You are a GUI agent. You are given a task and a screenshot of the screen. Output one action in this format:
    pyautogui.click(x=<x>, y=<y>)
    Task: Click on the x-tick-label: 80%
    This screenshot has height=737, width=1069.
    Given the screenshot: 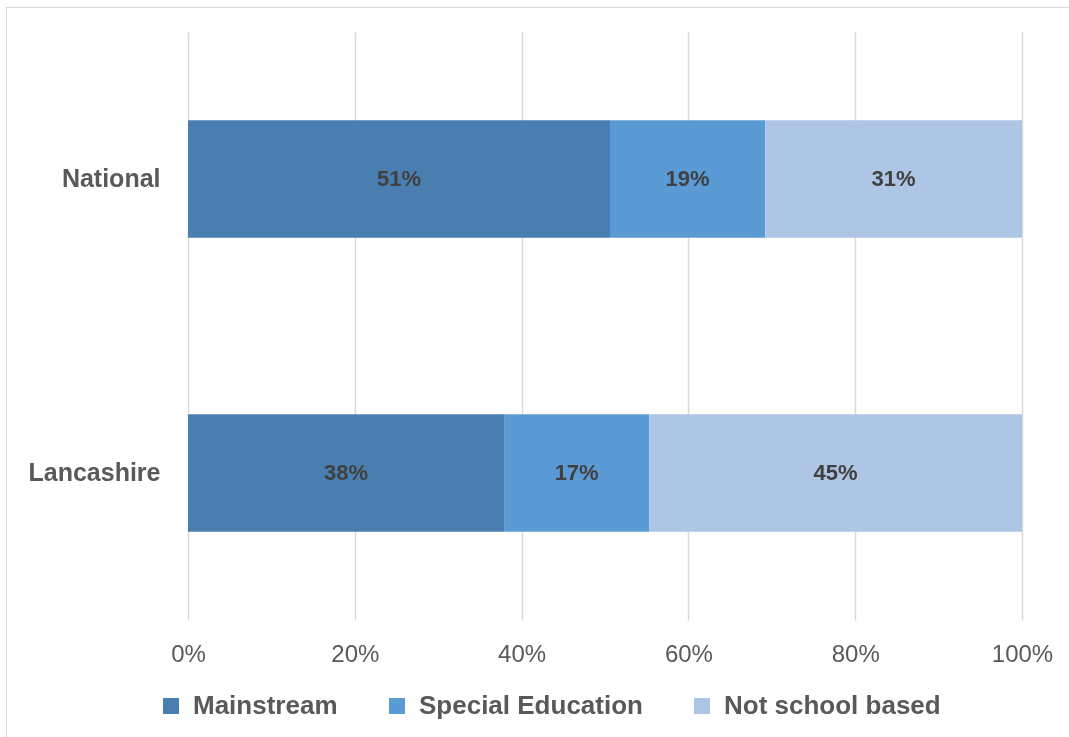 What is the action you would take?
    pyautogui.click(x=855, y=653)
    